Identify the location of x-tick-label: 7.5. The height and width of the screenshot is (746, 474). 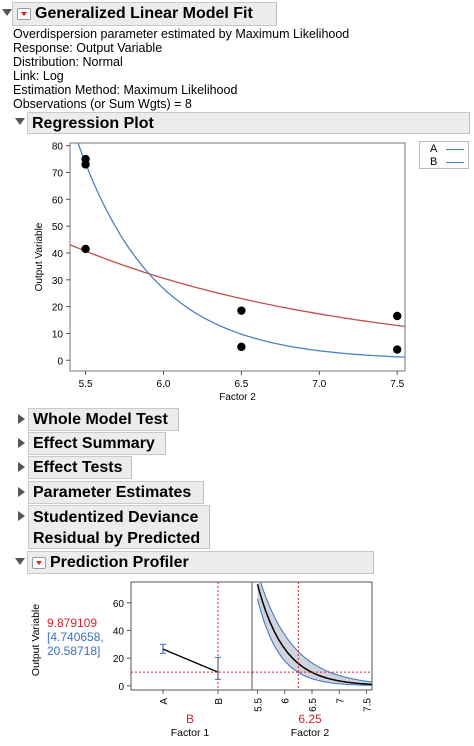
(397, 384).